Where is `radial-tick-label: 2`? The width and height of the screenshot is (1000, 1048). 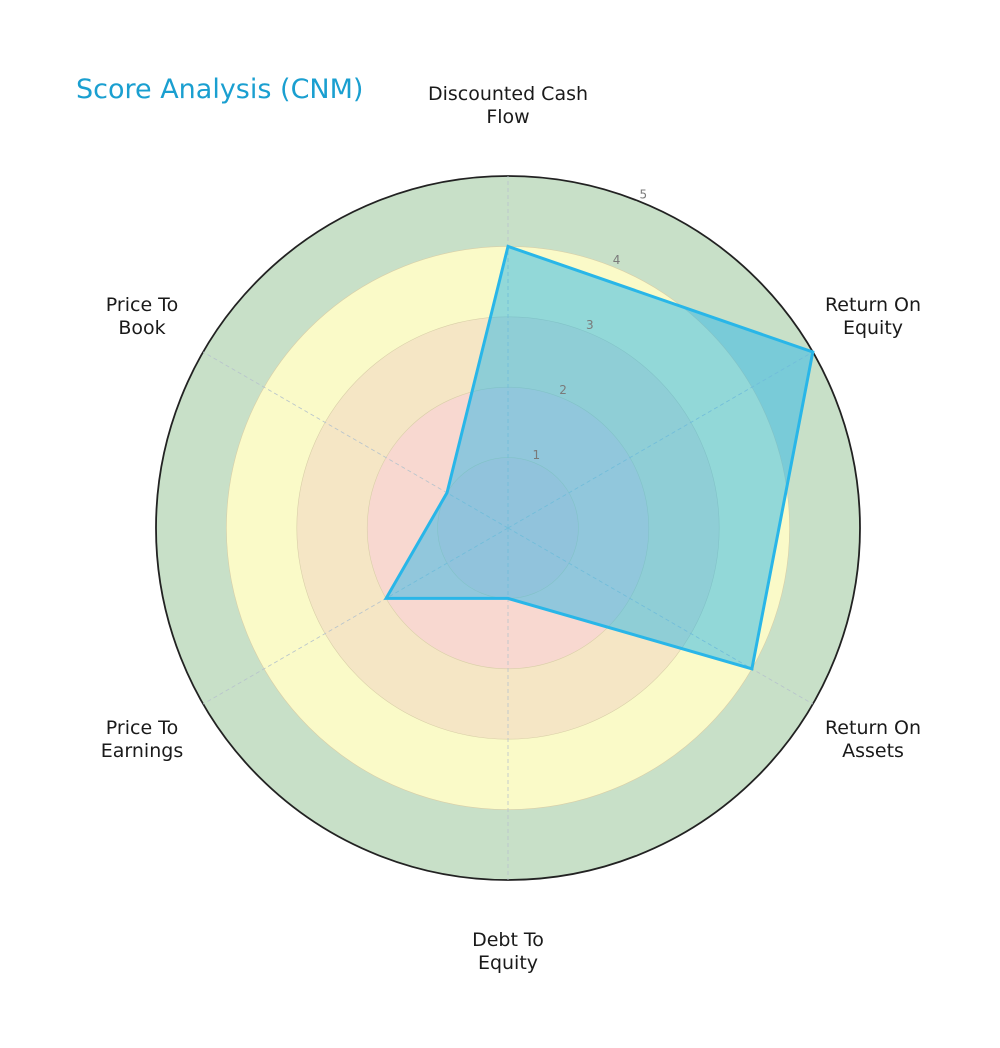 radial-tick-label: 2 is located at coordinates (563, 390).